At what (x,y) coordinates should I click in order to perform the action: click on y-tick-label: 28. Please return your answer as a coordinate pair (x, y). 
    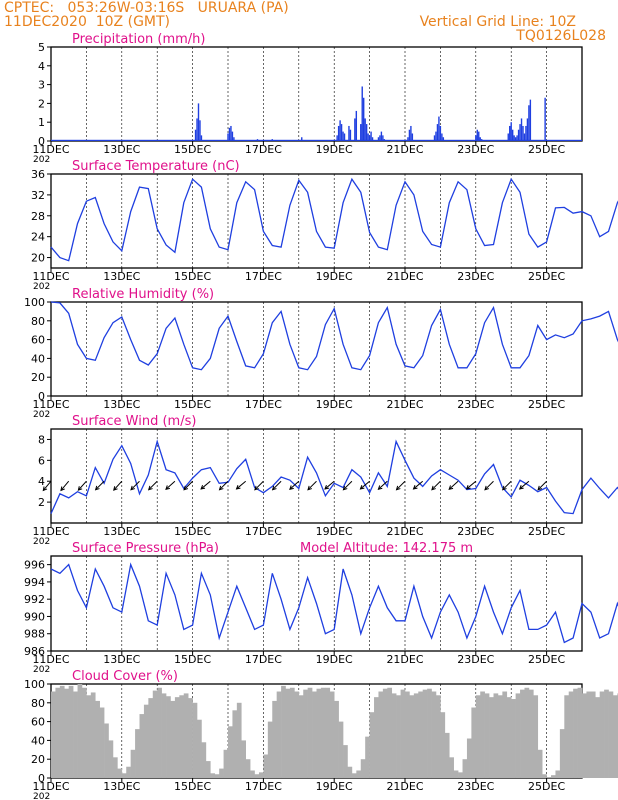
    Looking at the image, I should click on (38, 216).